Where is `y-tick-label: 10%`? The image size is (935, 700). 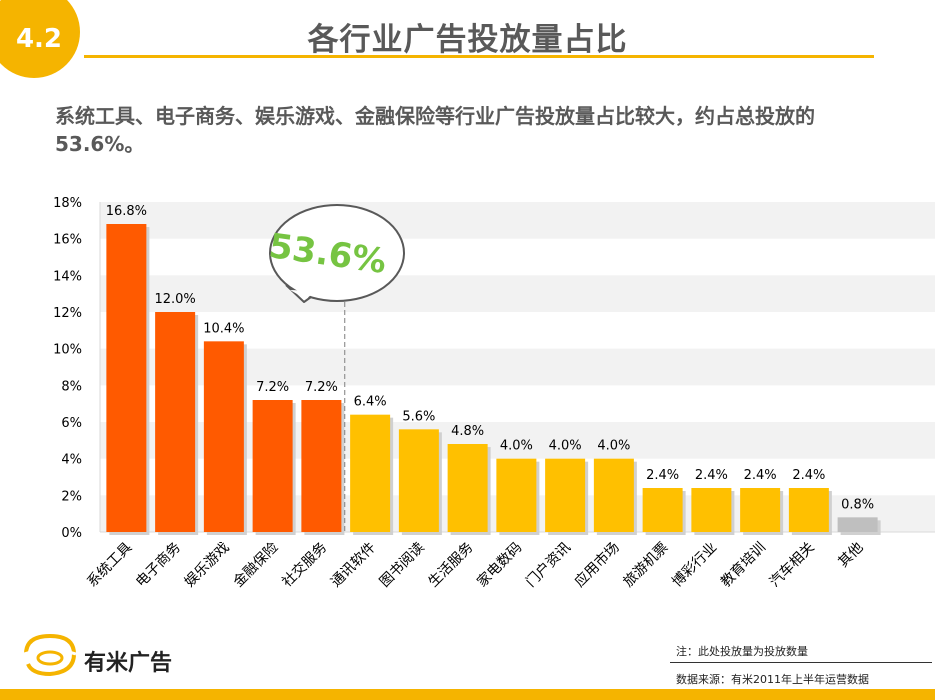 y-tick-label: 10% is located at coordinates (67, 350).